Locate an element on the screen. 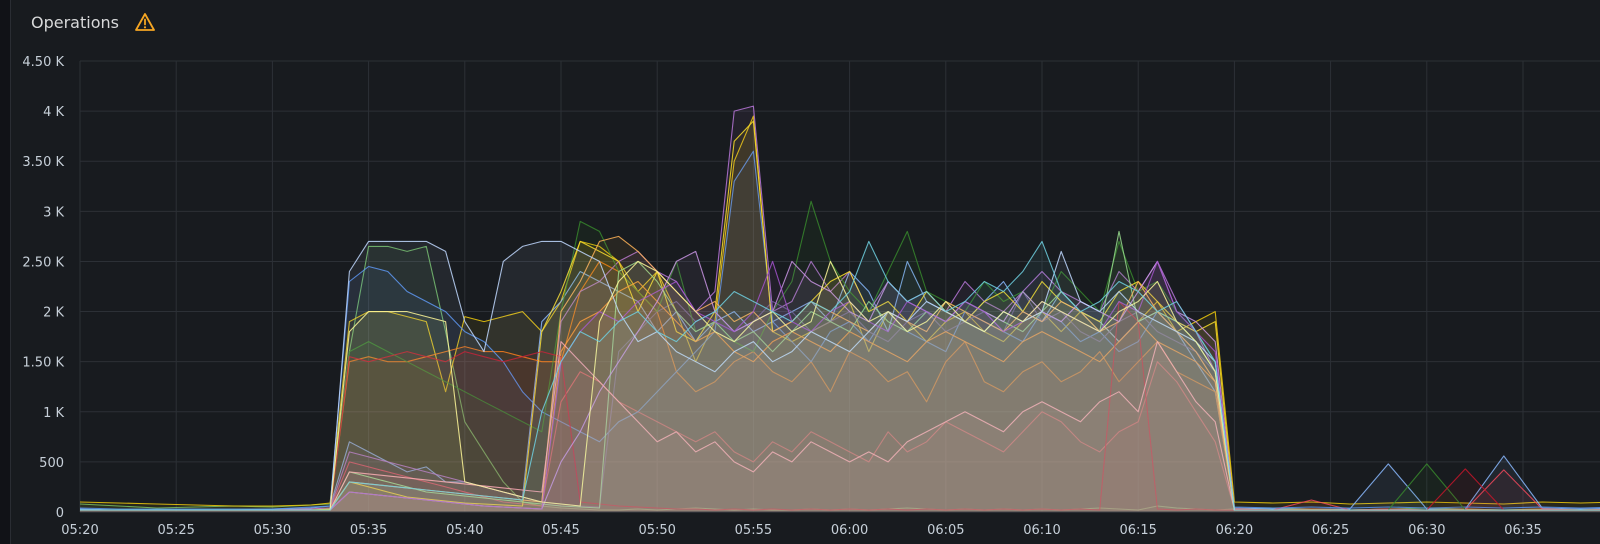  y-tick-label: 2 K is located at coordinates (53, 313).